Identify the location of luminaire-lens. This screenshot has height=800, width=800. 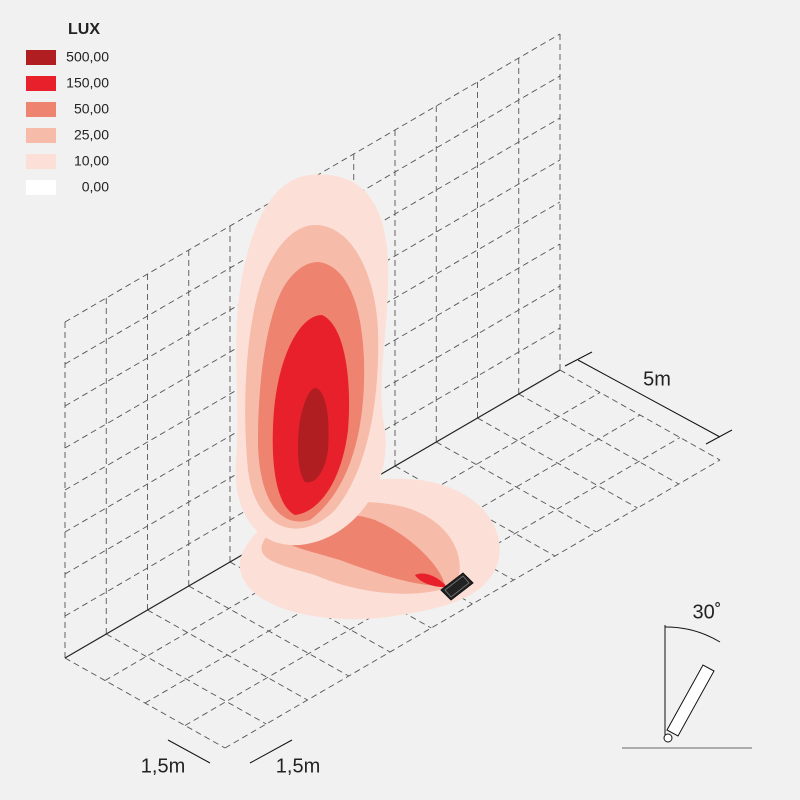
(457, 586).